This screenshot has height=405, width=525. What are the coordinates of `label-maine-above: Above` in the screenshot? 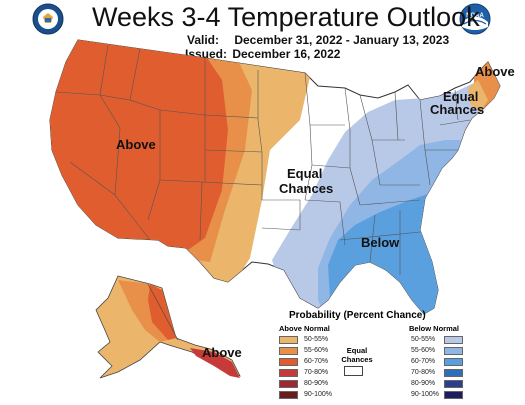 It's located at (495, 71).